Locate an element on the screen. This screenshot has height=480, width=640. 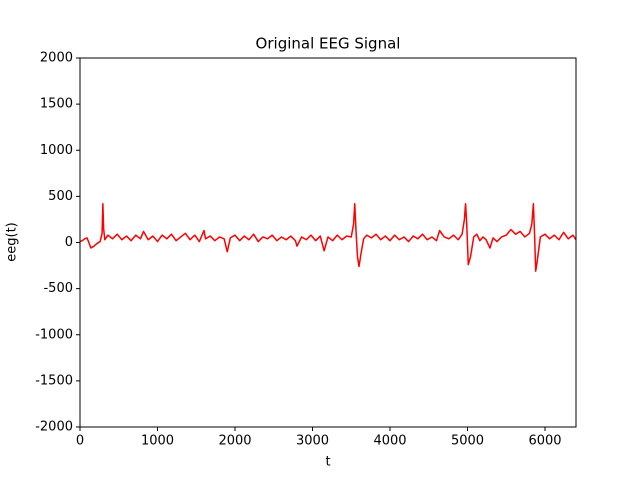
y-tick-label: 1500 is located at coordinates (56, 104).